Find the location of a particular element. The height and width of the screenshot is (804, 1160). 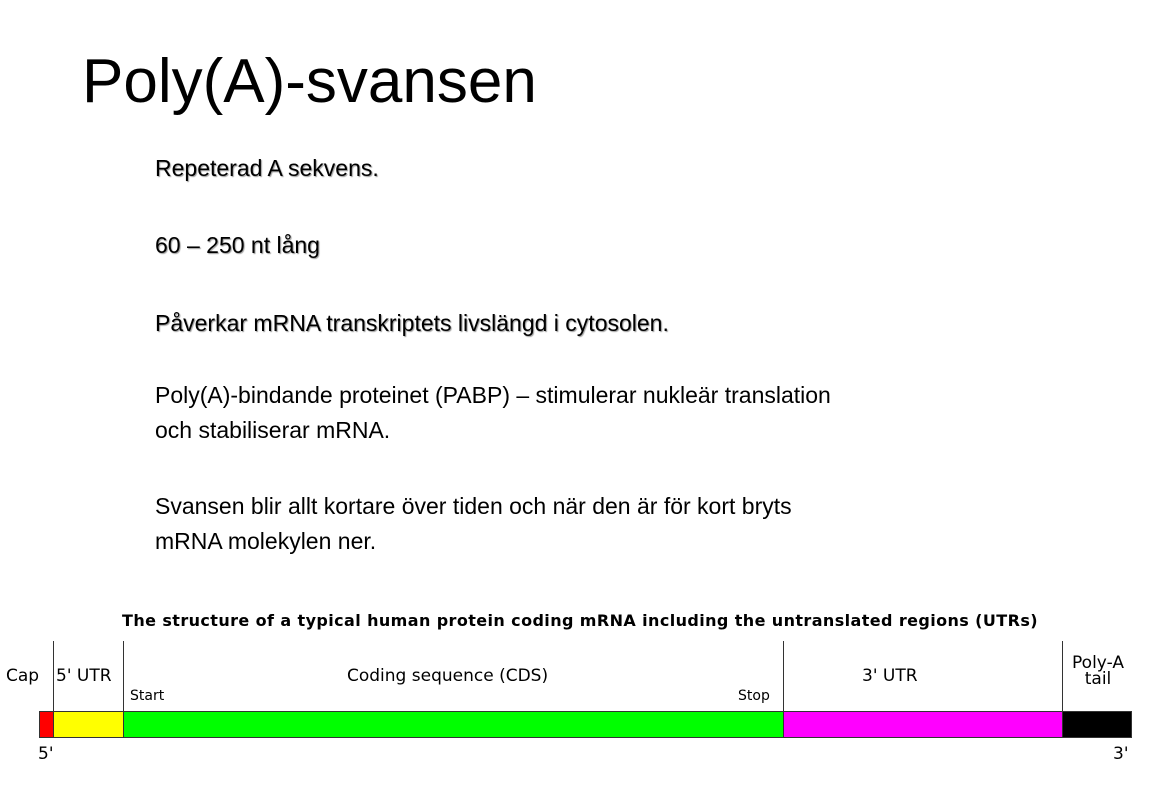

divider-cap-utr is located at coordinates (53, 676).